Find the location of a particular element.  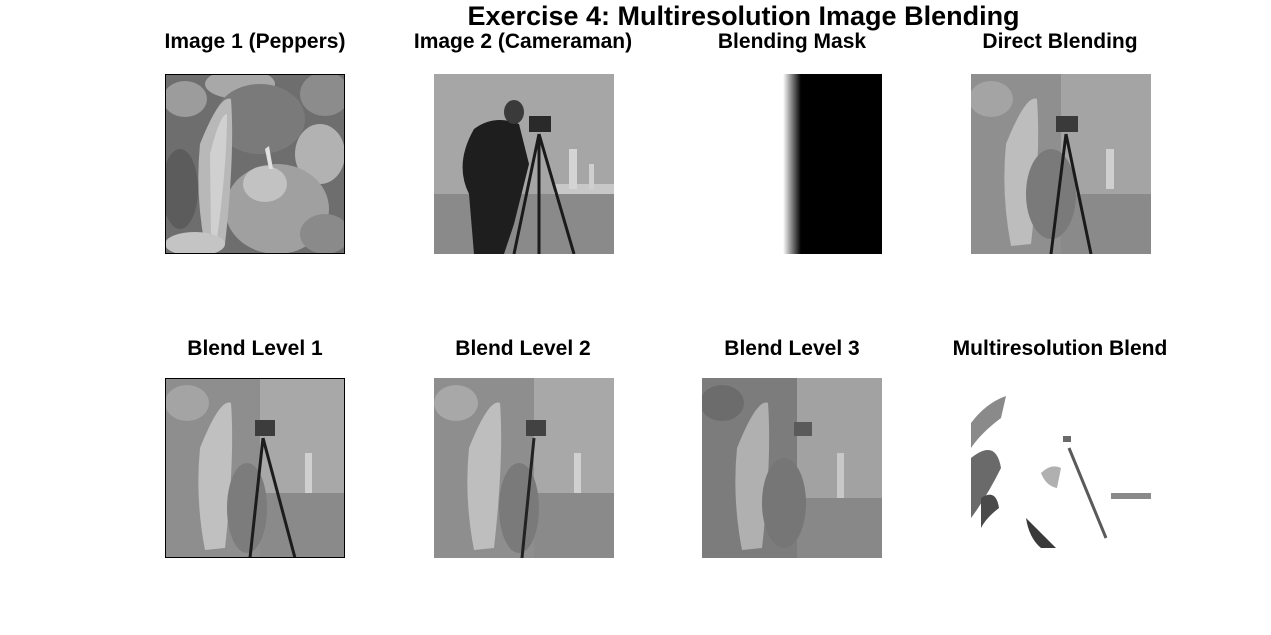

blend-level-1-image-icon is located at coordinates (255, 468).